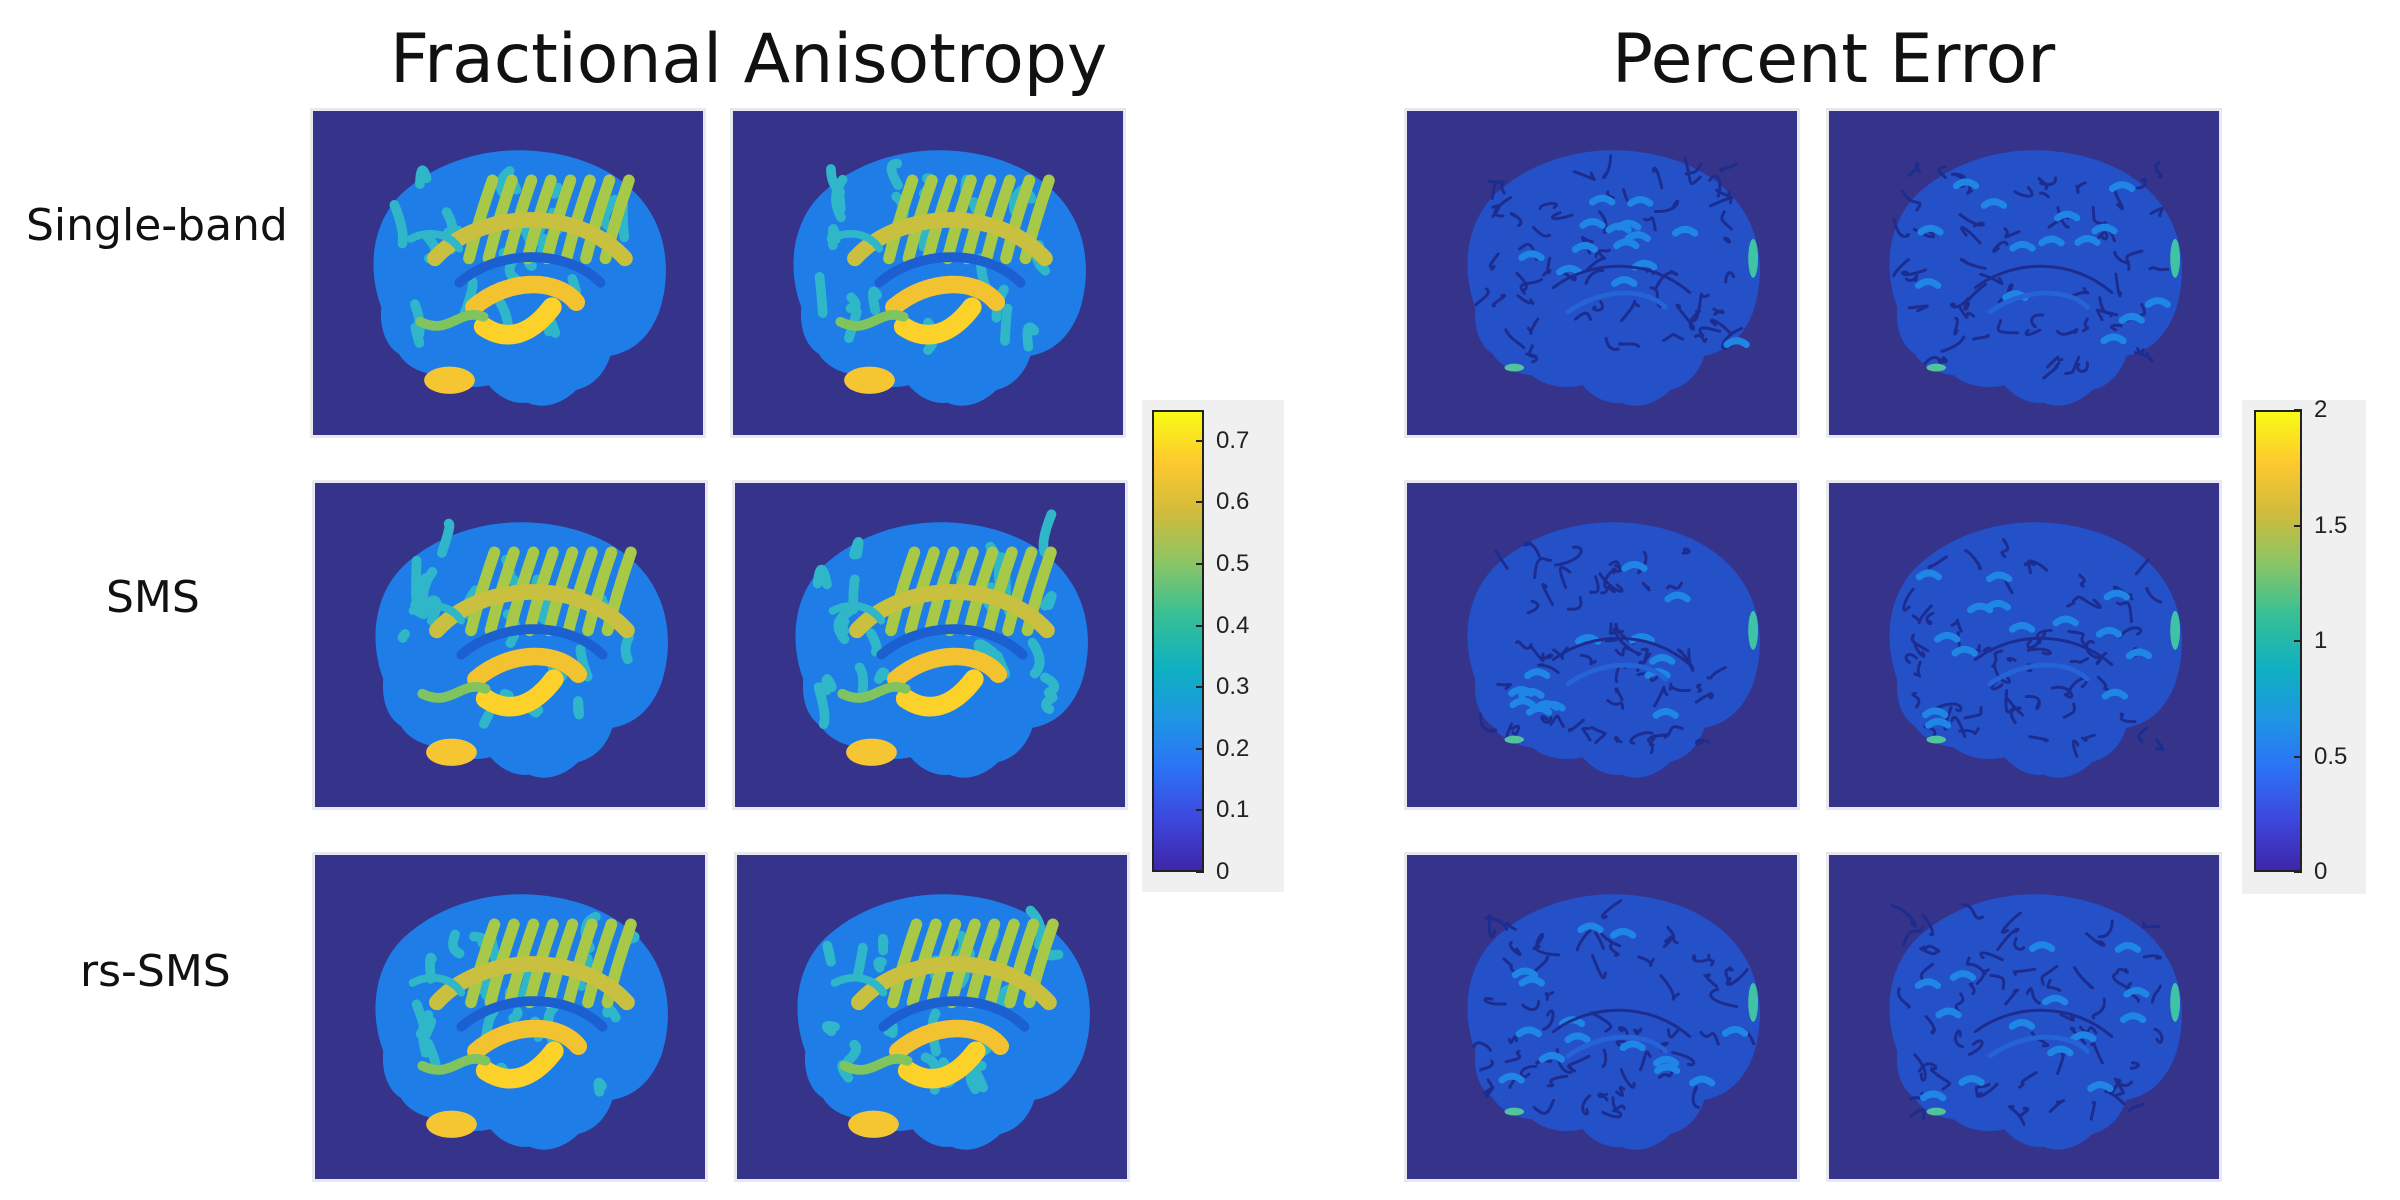 This screenshot has height=1200, width=2400. I want to click on colorbar-tick-label: 1.5, so click(2331, 525).